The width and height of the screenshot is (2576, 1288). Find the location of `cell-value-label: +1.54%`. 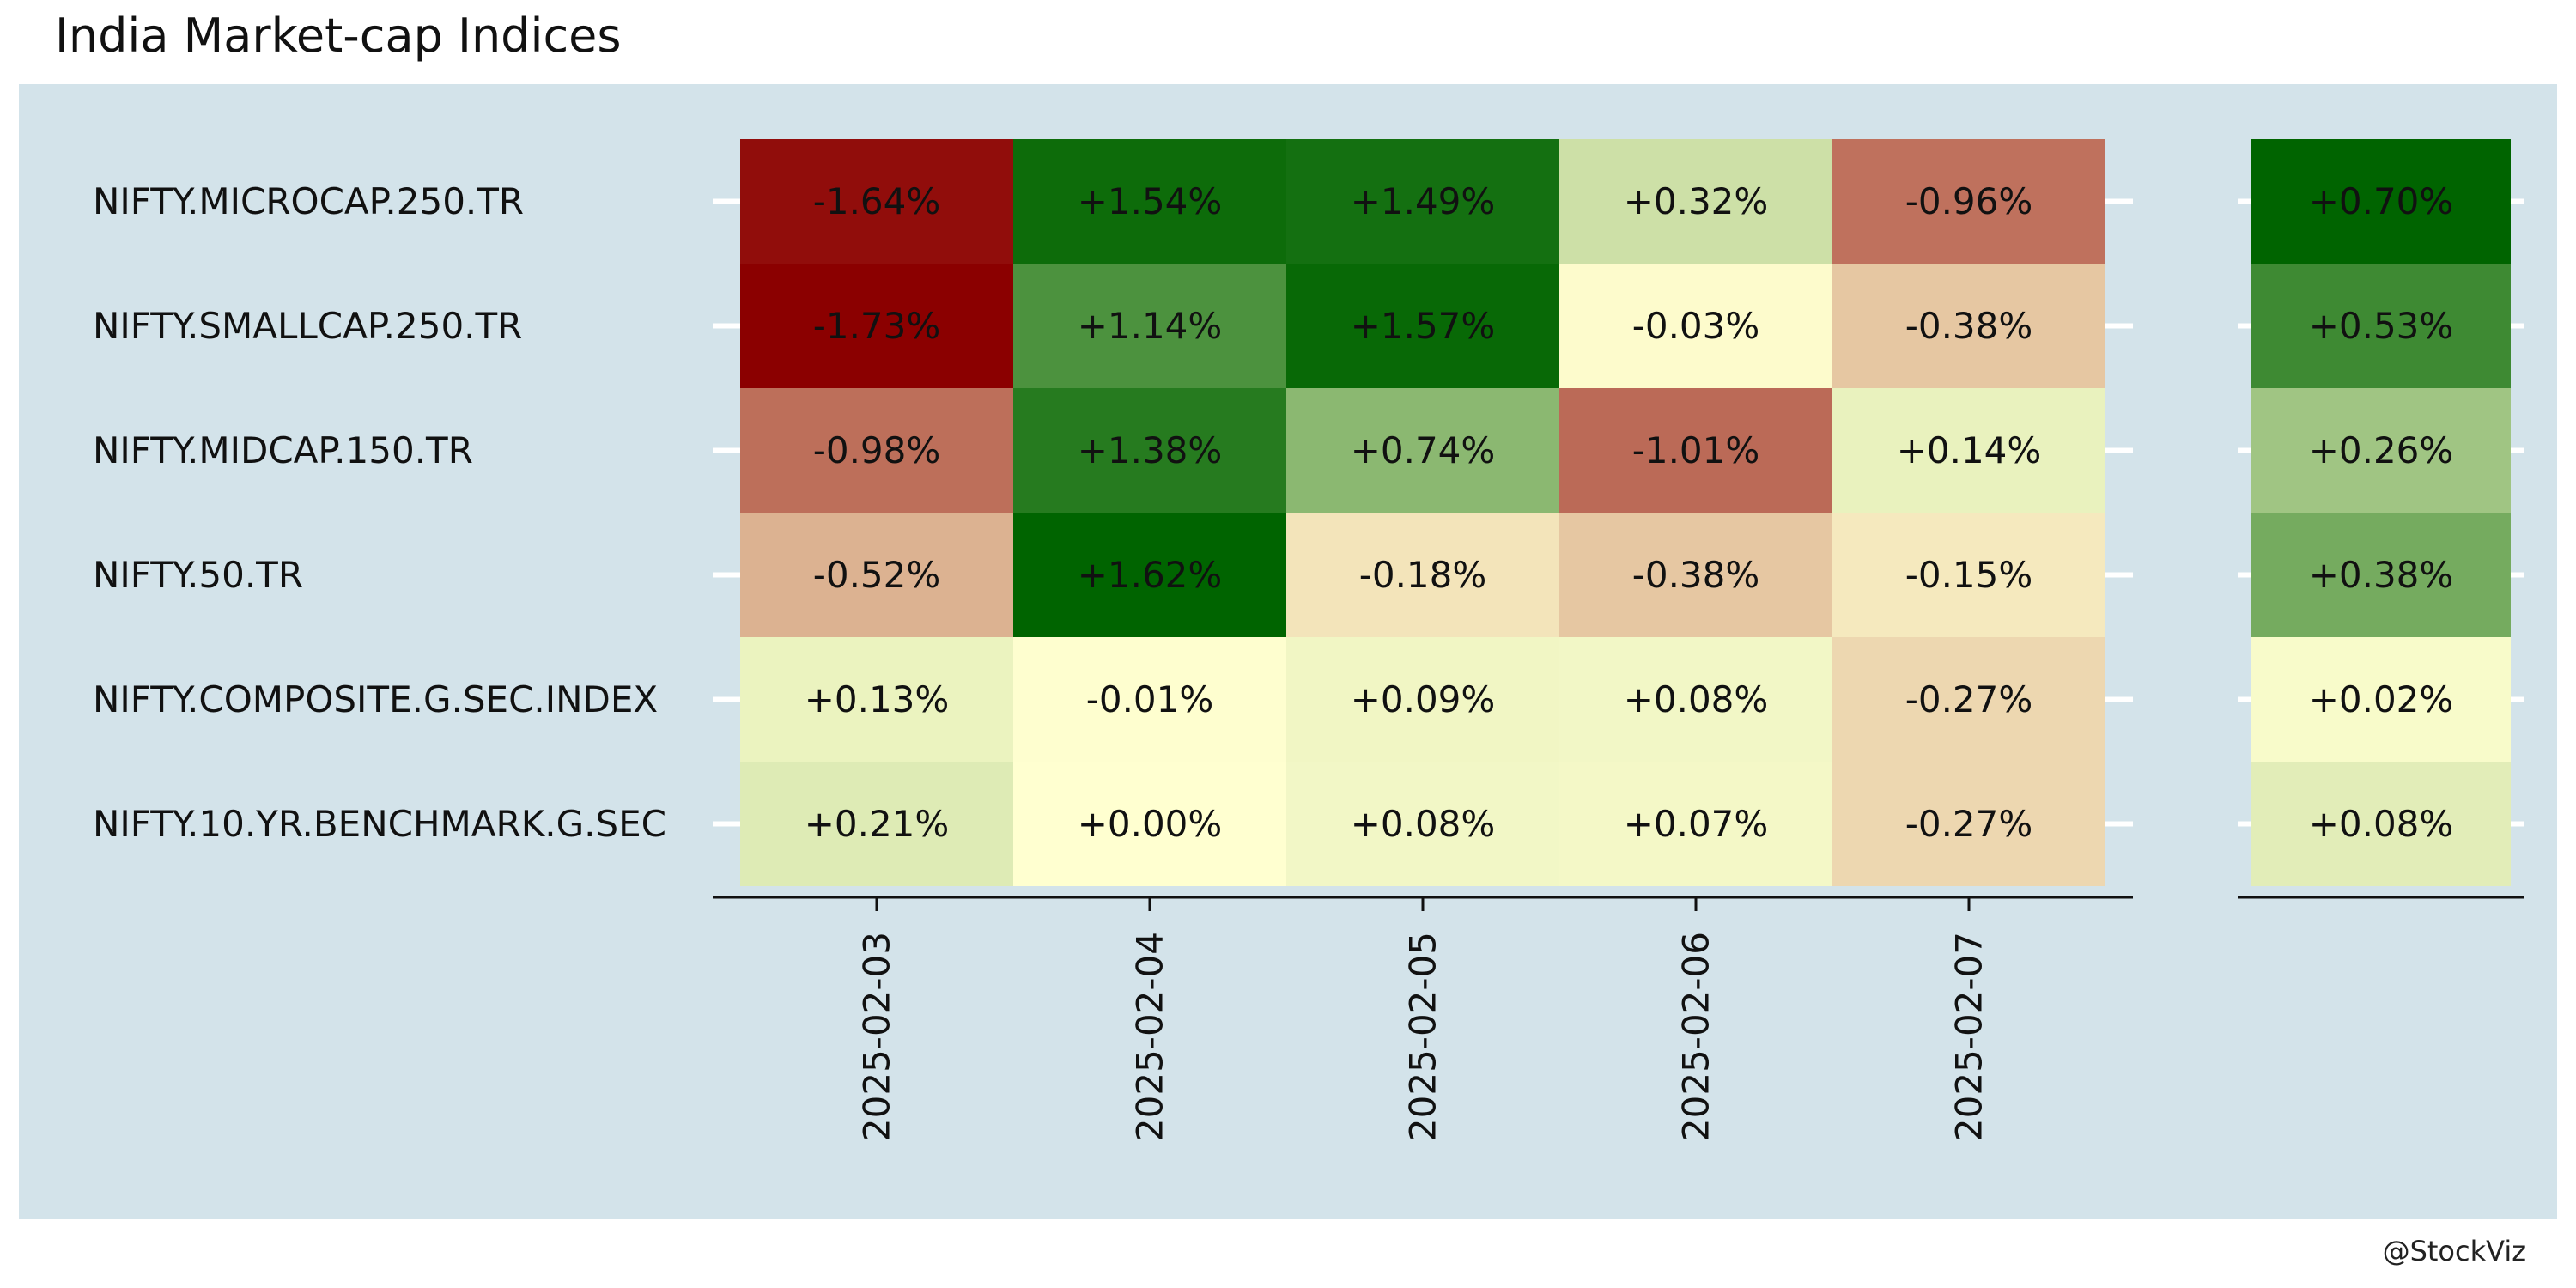

cell-value-label: +1.54% is located at coordinates (1151, 201).